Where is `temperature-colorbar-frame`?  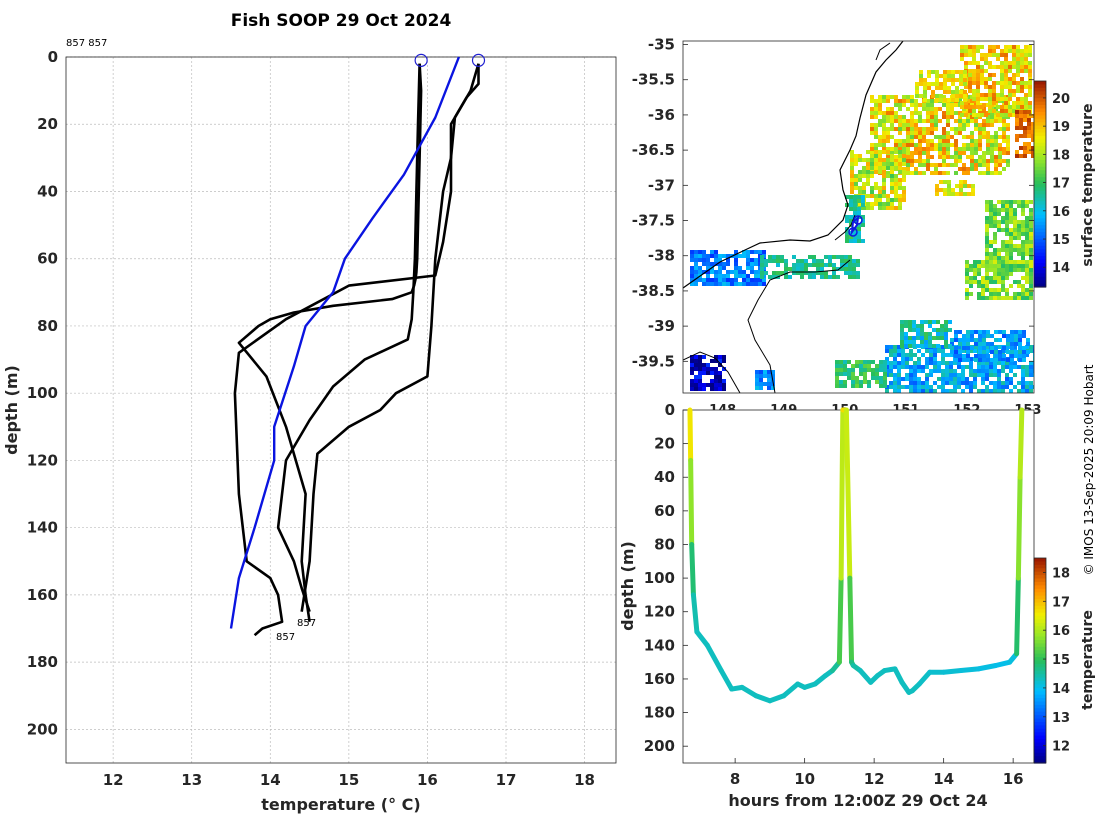 temperature-colorbar-frame is located at coordinates (1040, 660).